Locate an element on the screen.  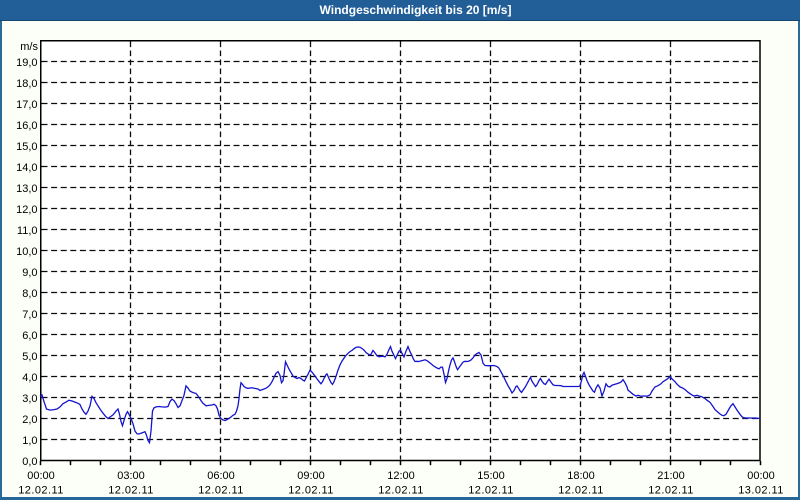
svg-text: 09:00 is located at coordinates (311, 476).